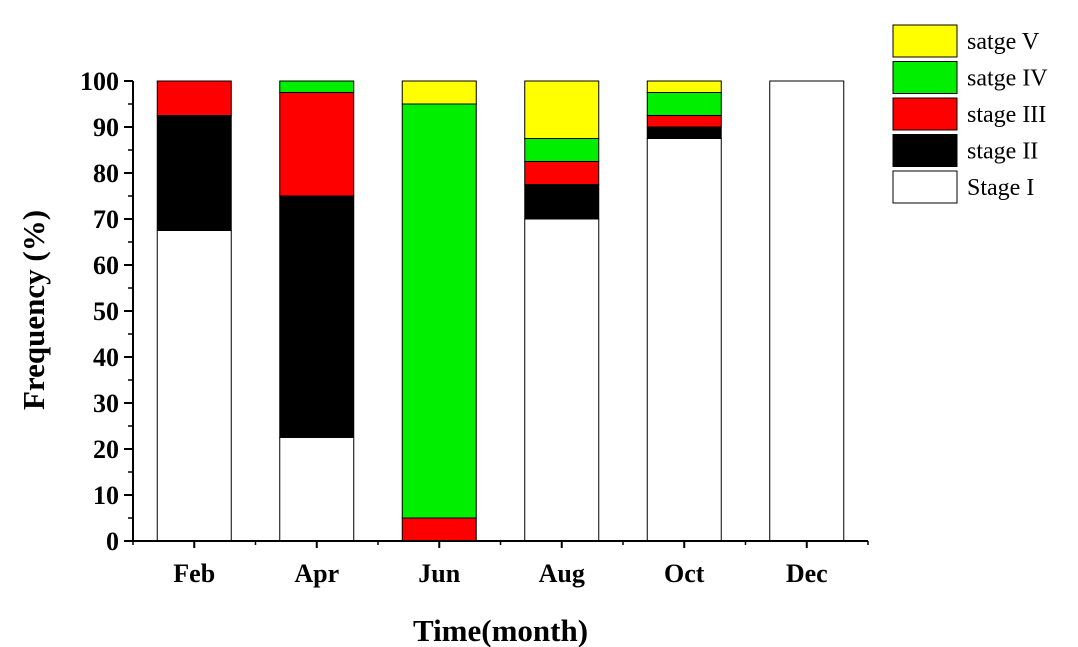 The width and height of the screenshot is (1078, 647). What do you see at coordinates (439, 311) in the screenshot?
I see `bar-segment-jun-satge-iv` at bounding box center [439, 311].